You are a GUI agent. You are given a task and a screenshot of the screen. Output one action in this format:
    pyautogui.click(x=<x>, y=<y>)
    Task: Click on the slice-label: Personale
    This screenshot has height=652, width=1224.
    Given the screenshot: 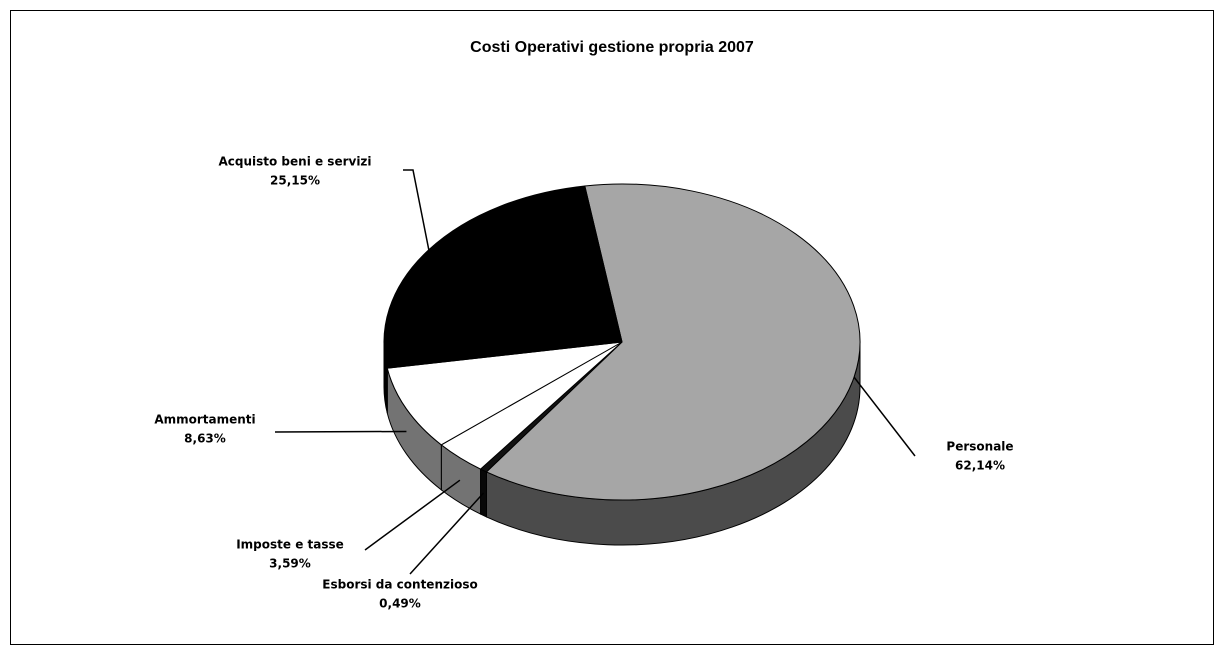 What is the action you would take?
    pyautogui.click(x=979, y=447)
    